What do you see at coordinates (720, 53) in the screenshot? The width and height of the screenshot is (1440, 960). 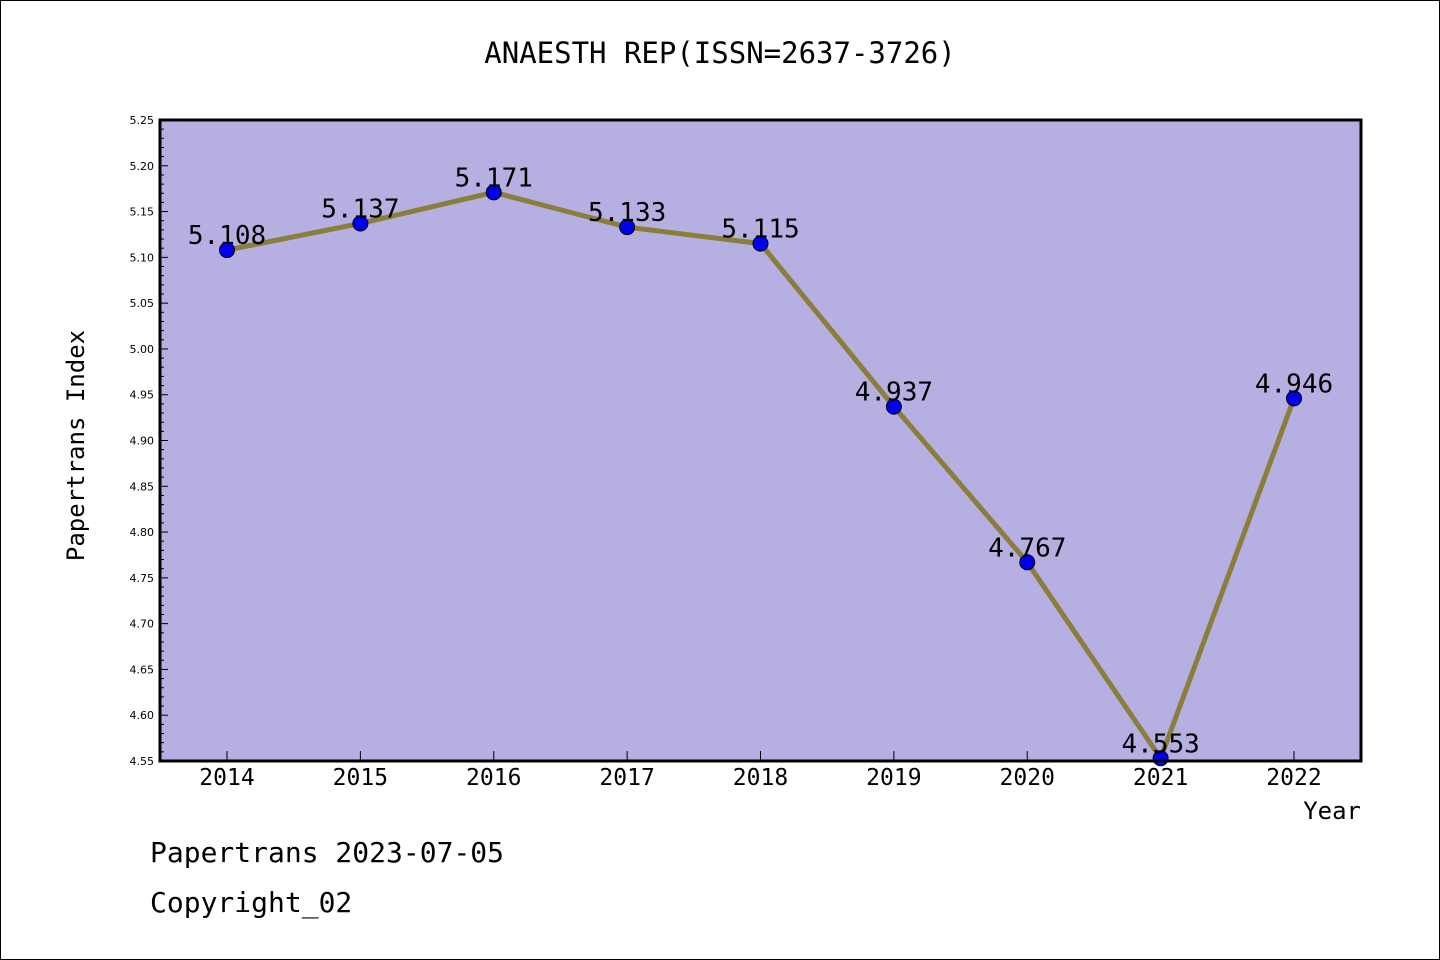 I see `chart-title: ANAESTH REP(ISSN=2637-3726)` at bounding box center [720, 53].